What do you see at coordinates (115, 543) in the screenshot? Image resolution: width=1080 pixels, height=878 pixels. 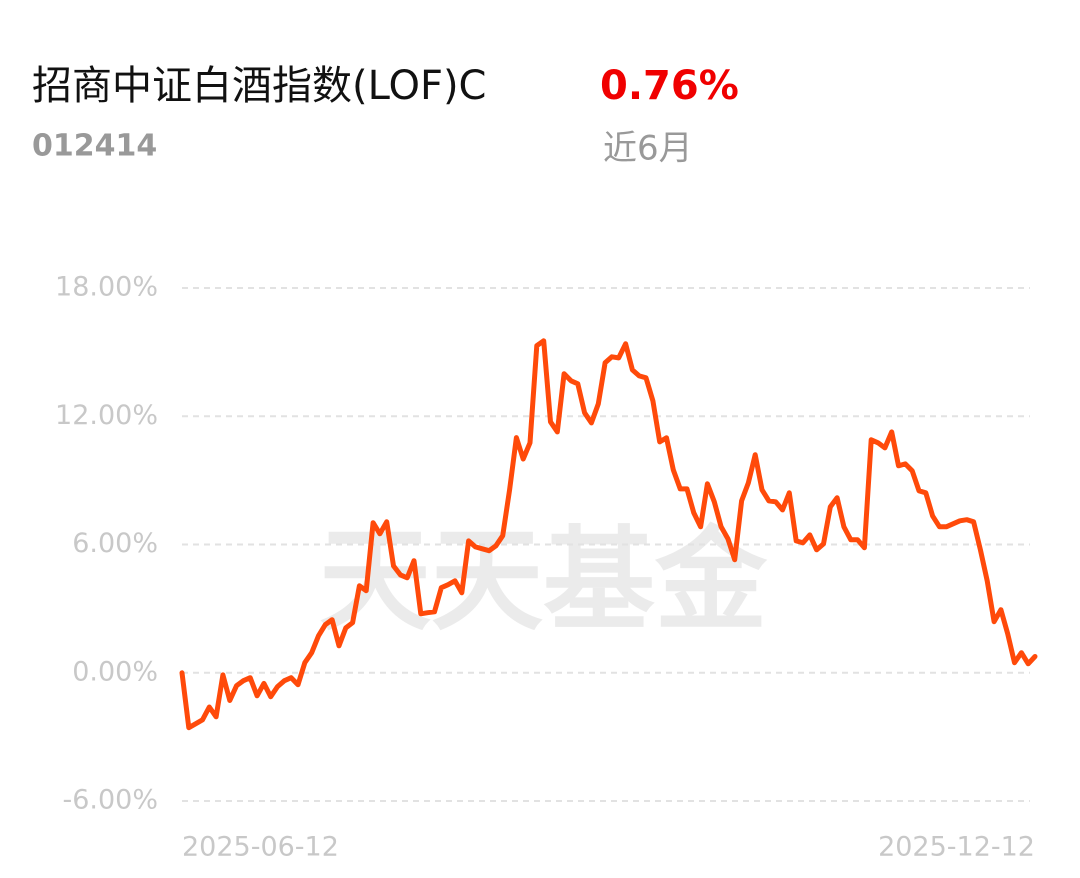 I see `y-tick-label: 6.00%` at bounding box center [115, 543].